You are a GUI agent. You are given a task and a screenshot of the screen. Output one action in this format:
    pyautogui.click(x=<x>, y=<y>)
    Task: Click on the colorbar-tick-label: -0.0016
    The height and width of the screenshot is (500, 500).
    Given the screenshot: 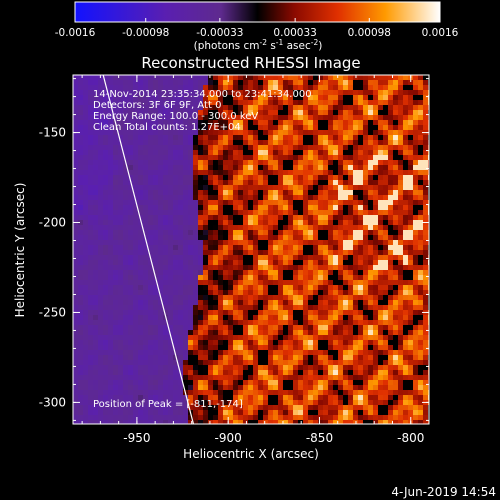 What is the action you would take?
    pyautogui.click(x=75, y=33)
    